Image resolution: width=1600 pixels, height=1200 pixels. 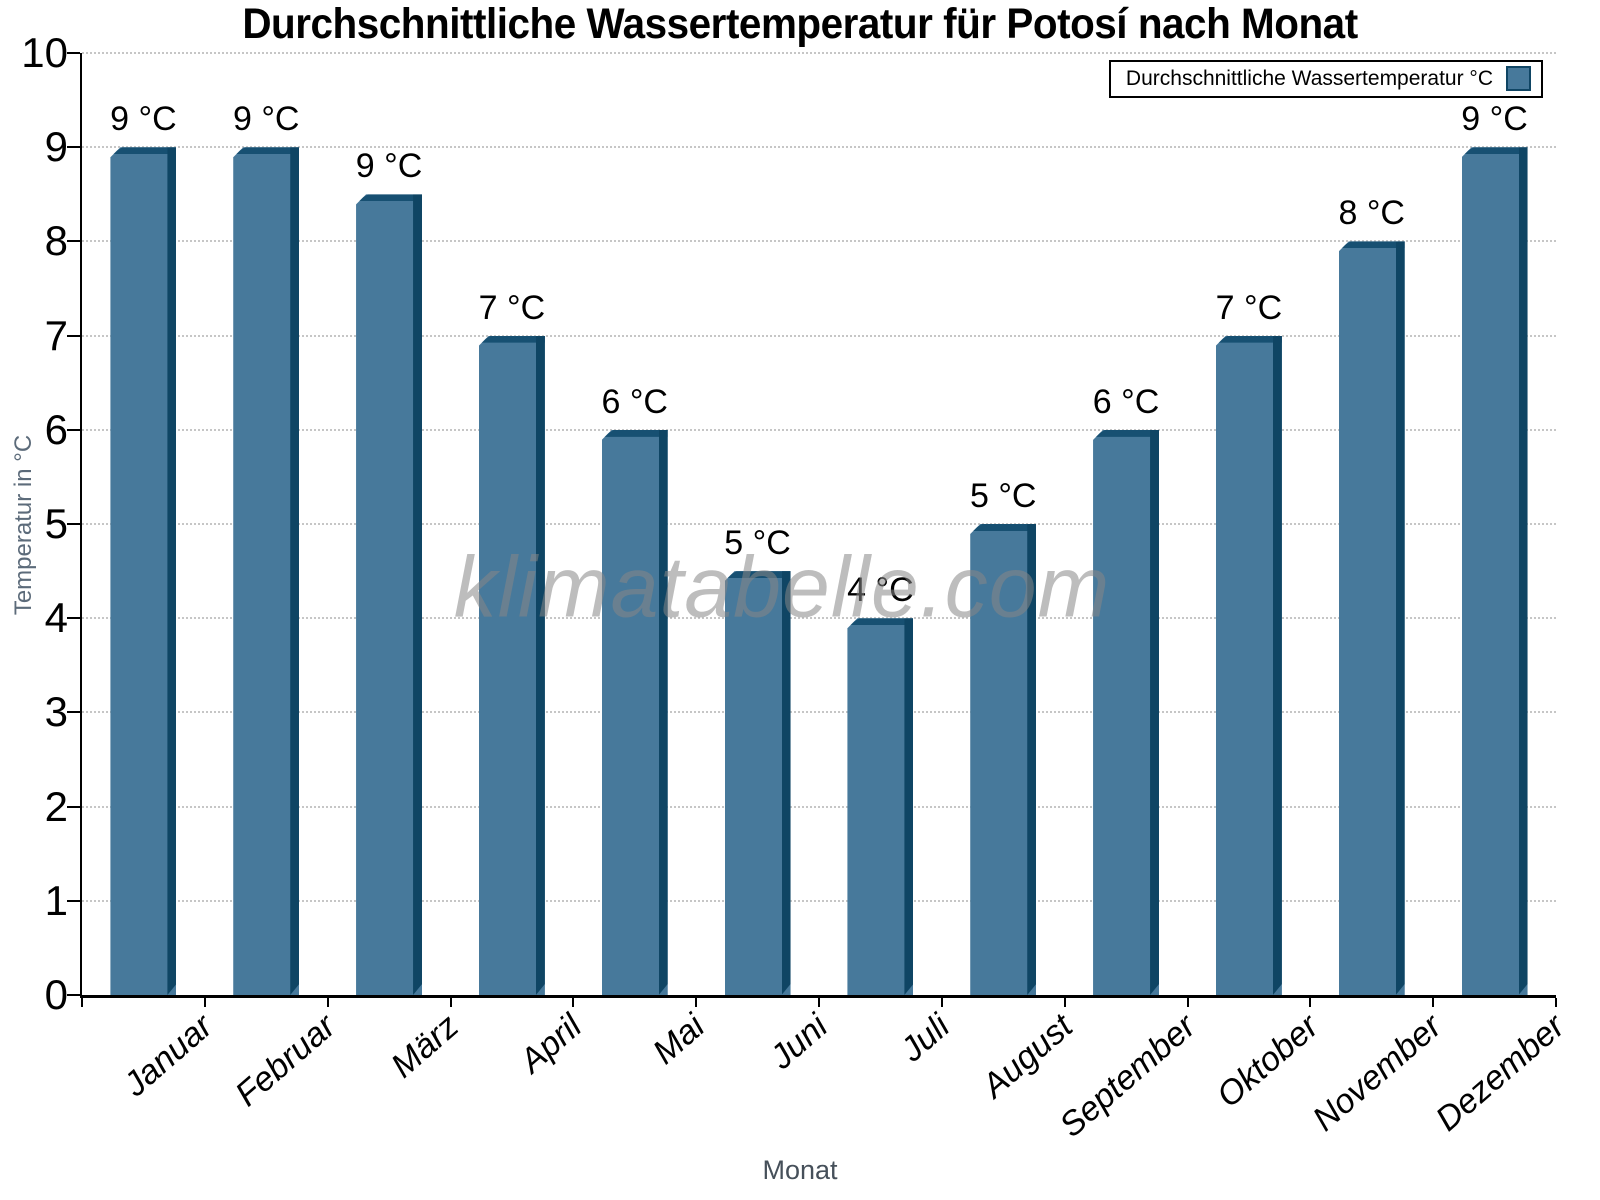 I want to click on watermark: klimatabelle.com, so click(x=782, y=587).